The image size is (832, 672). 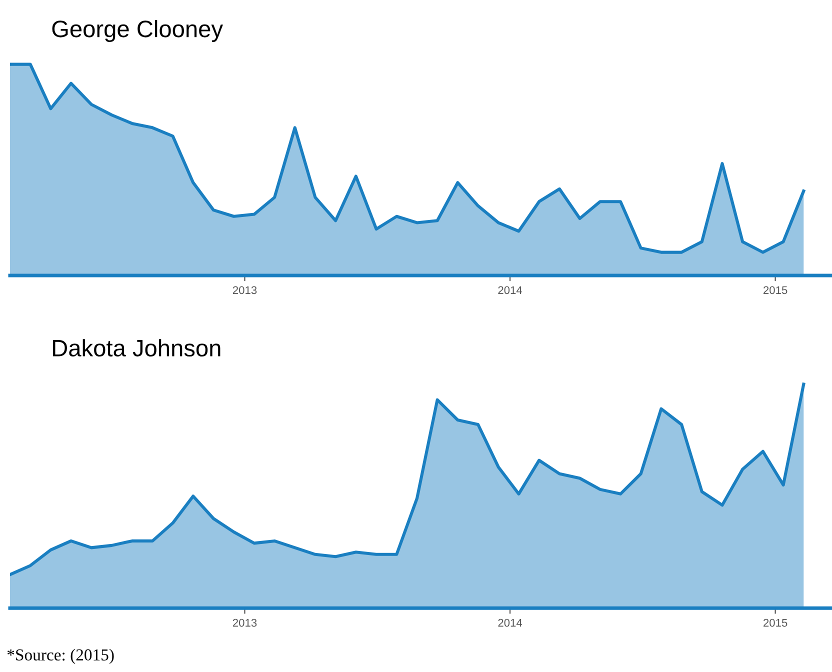 What do you see at coordinates (136, 348) in the screenshot?
I see `chart-title: Dakota Johnson` at bounding box center [136, 348].